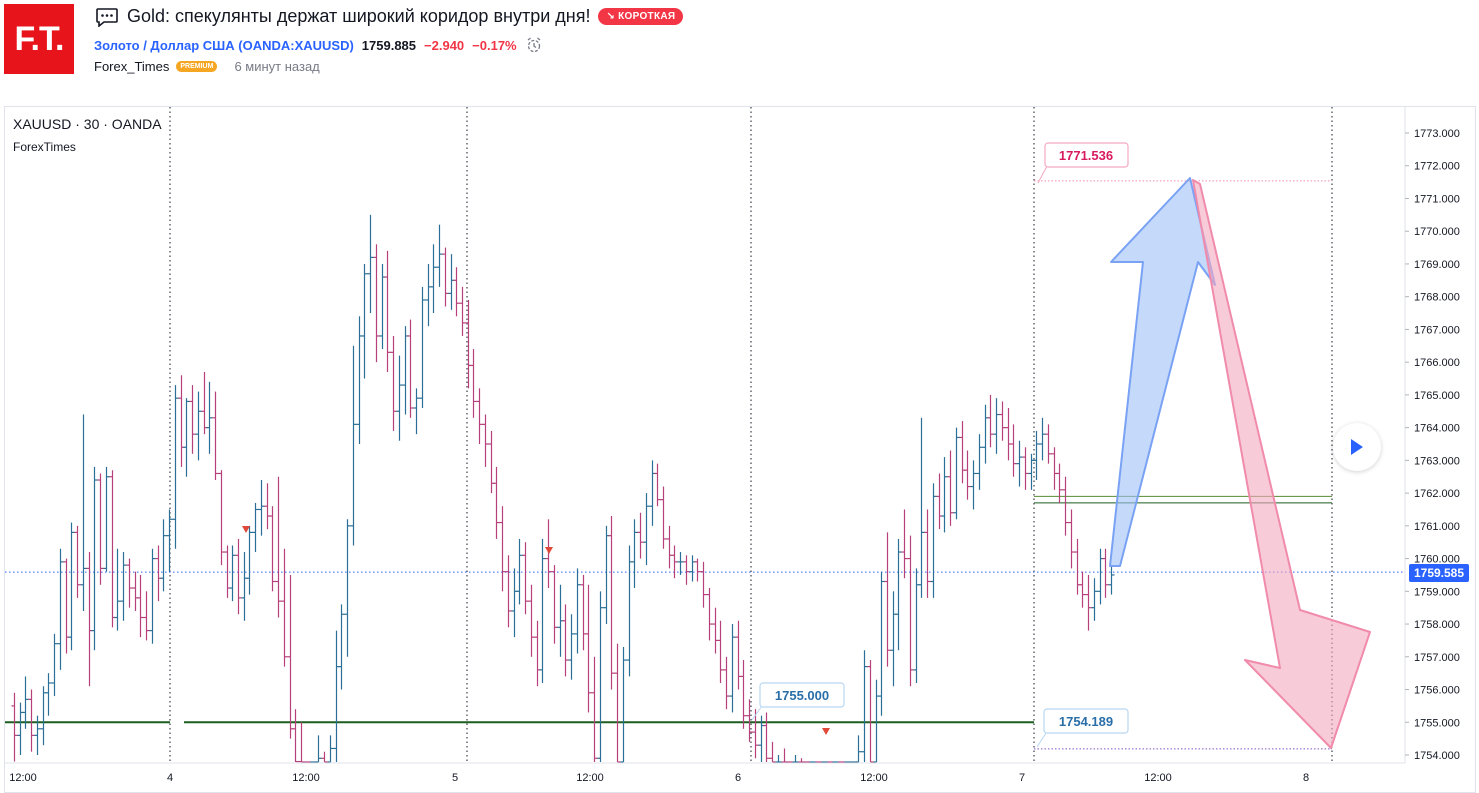  Describe the element at coordinates (1437, 330) in the screenshot. I see `price-tick-label: 1767.000` at that location.